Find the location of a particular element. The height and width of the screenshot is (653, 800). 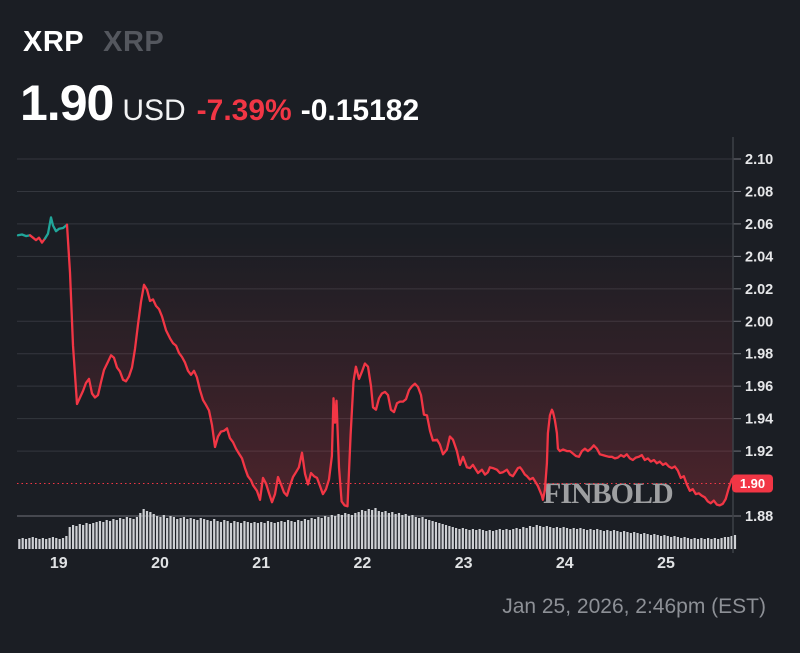

header-price-row: 1.90 USD -7.39% -0.15182 is located at coordinates (219, 103).